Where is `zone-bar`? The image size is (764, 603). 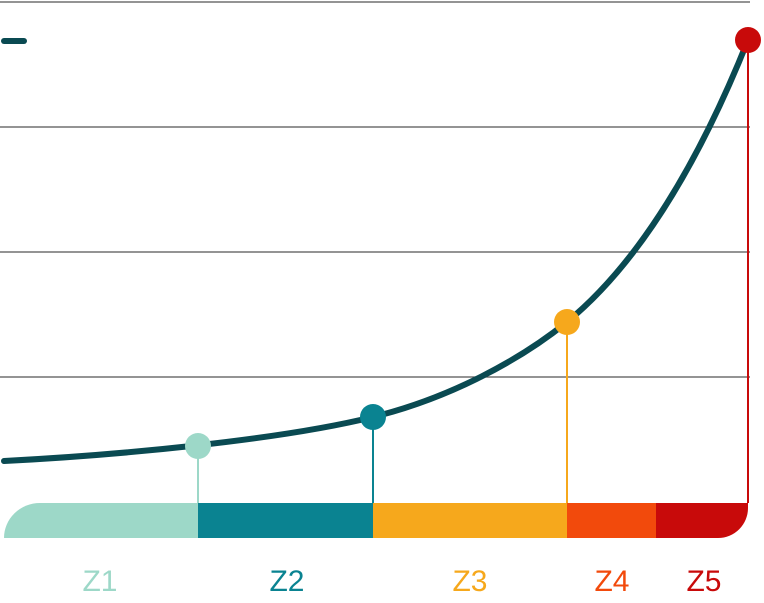
zone-bar is located at coordinates (376, 520).